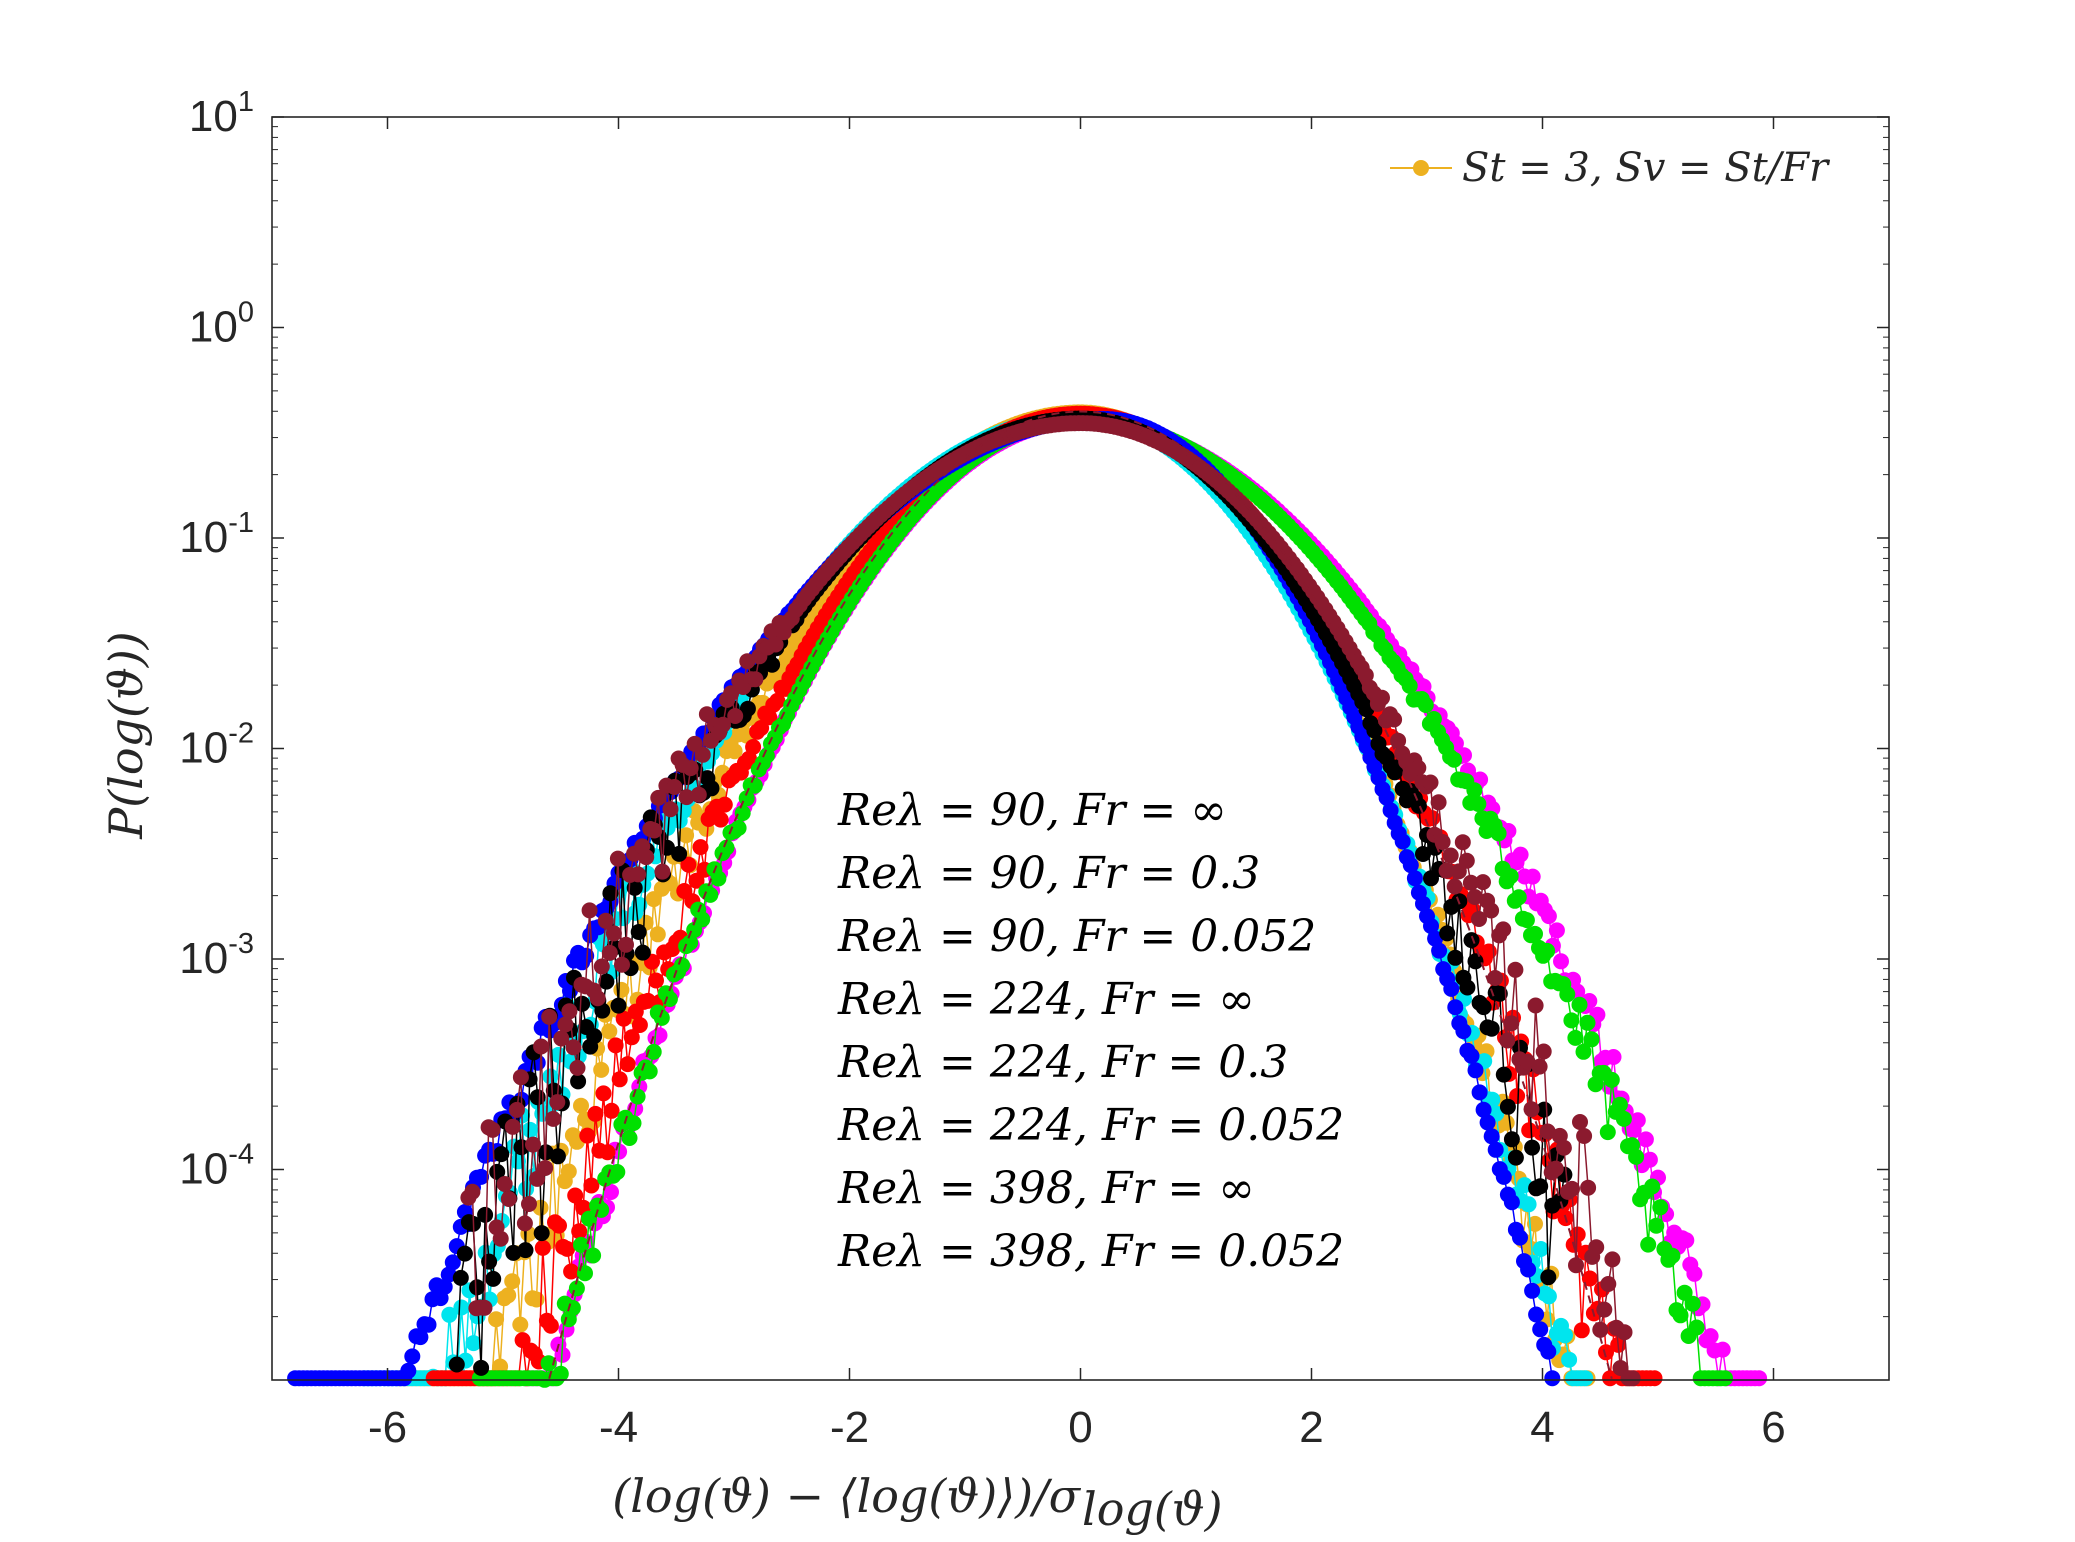 Image resolution: width=2075 pixels, height=1542 pixels. What do you see at coordinates (1610, 168) in the screenshot?
I see `legend: St = 3, Sv = St/Fr` at bounding box center [1610, 168].